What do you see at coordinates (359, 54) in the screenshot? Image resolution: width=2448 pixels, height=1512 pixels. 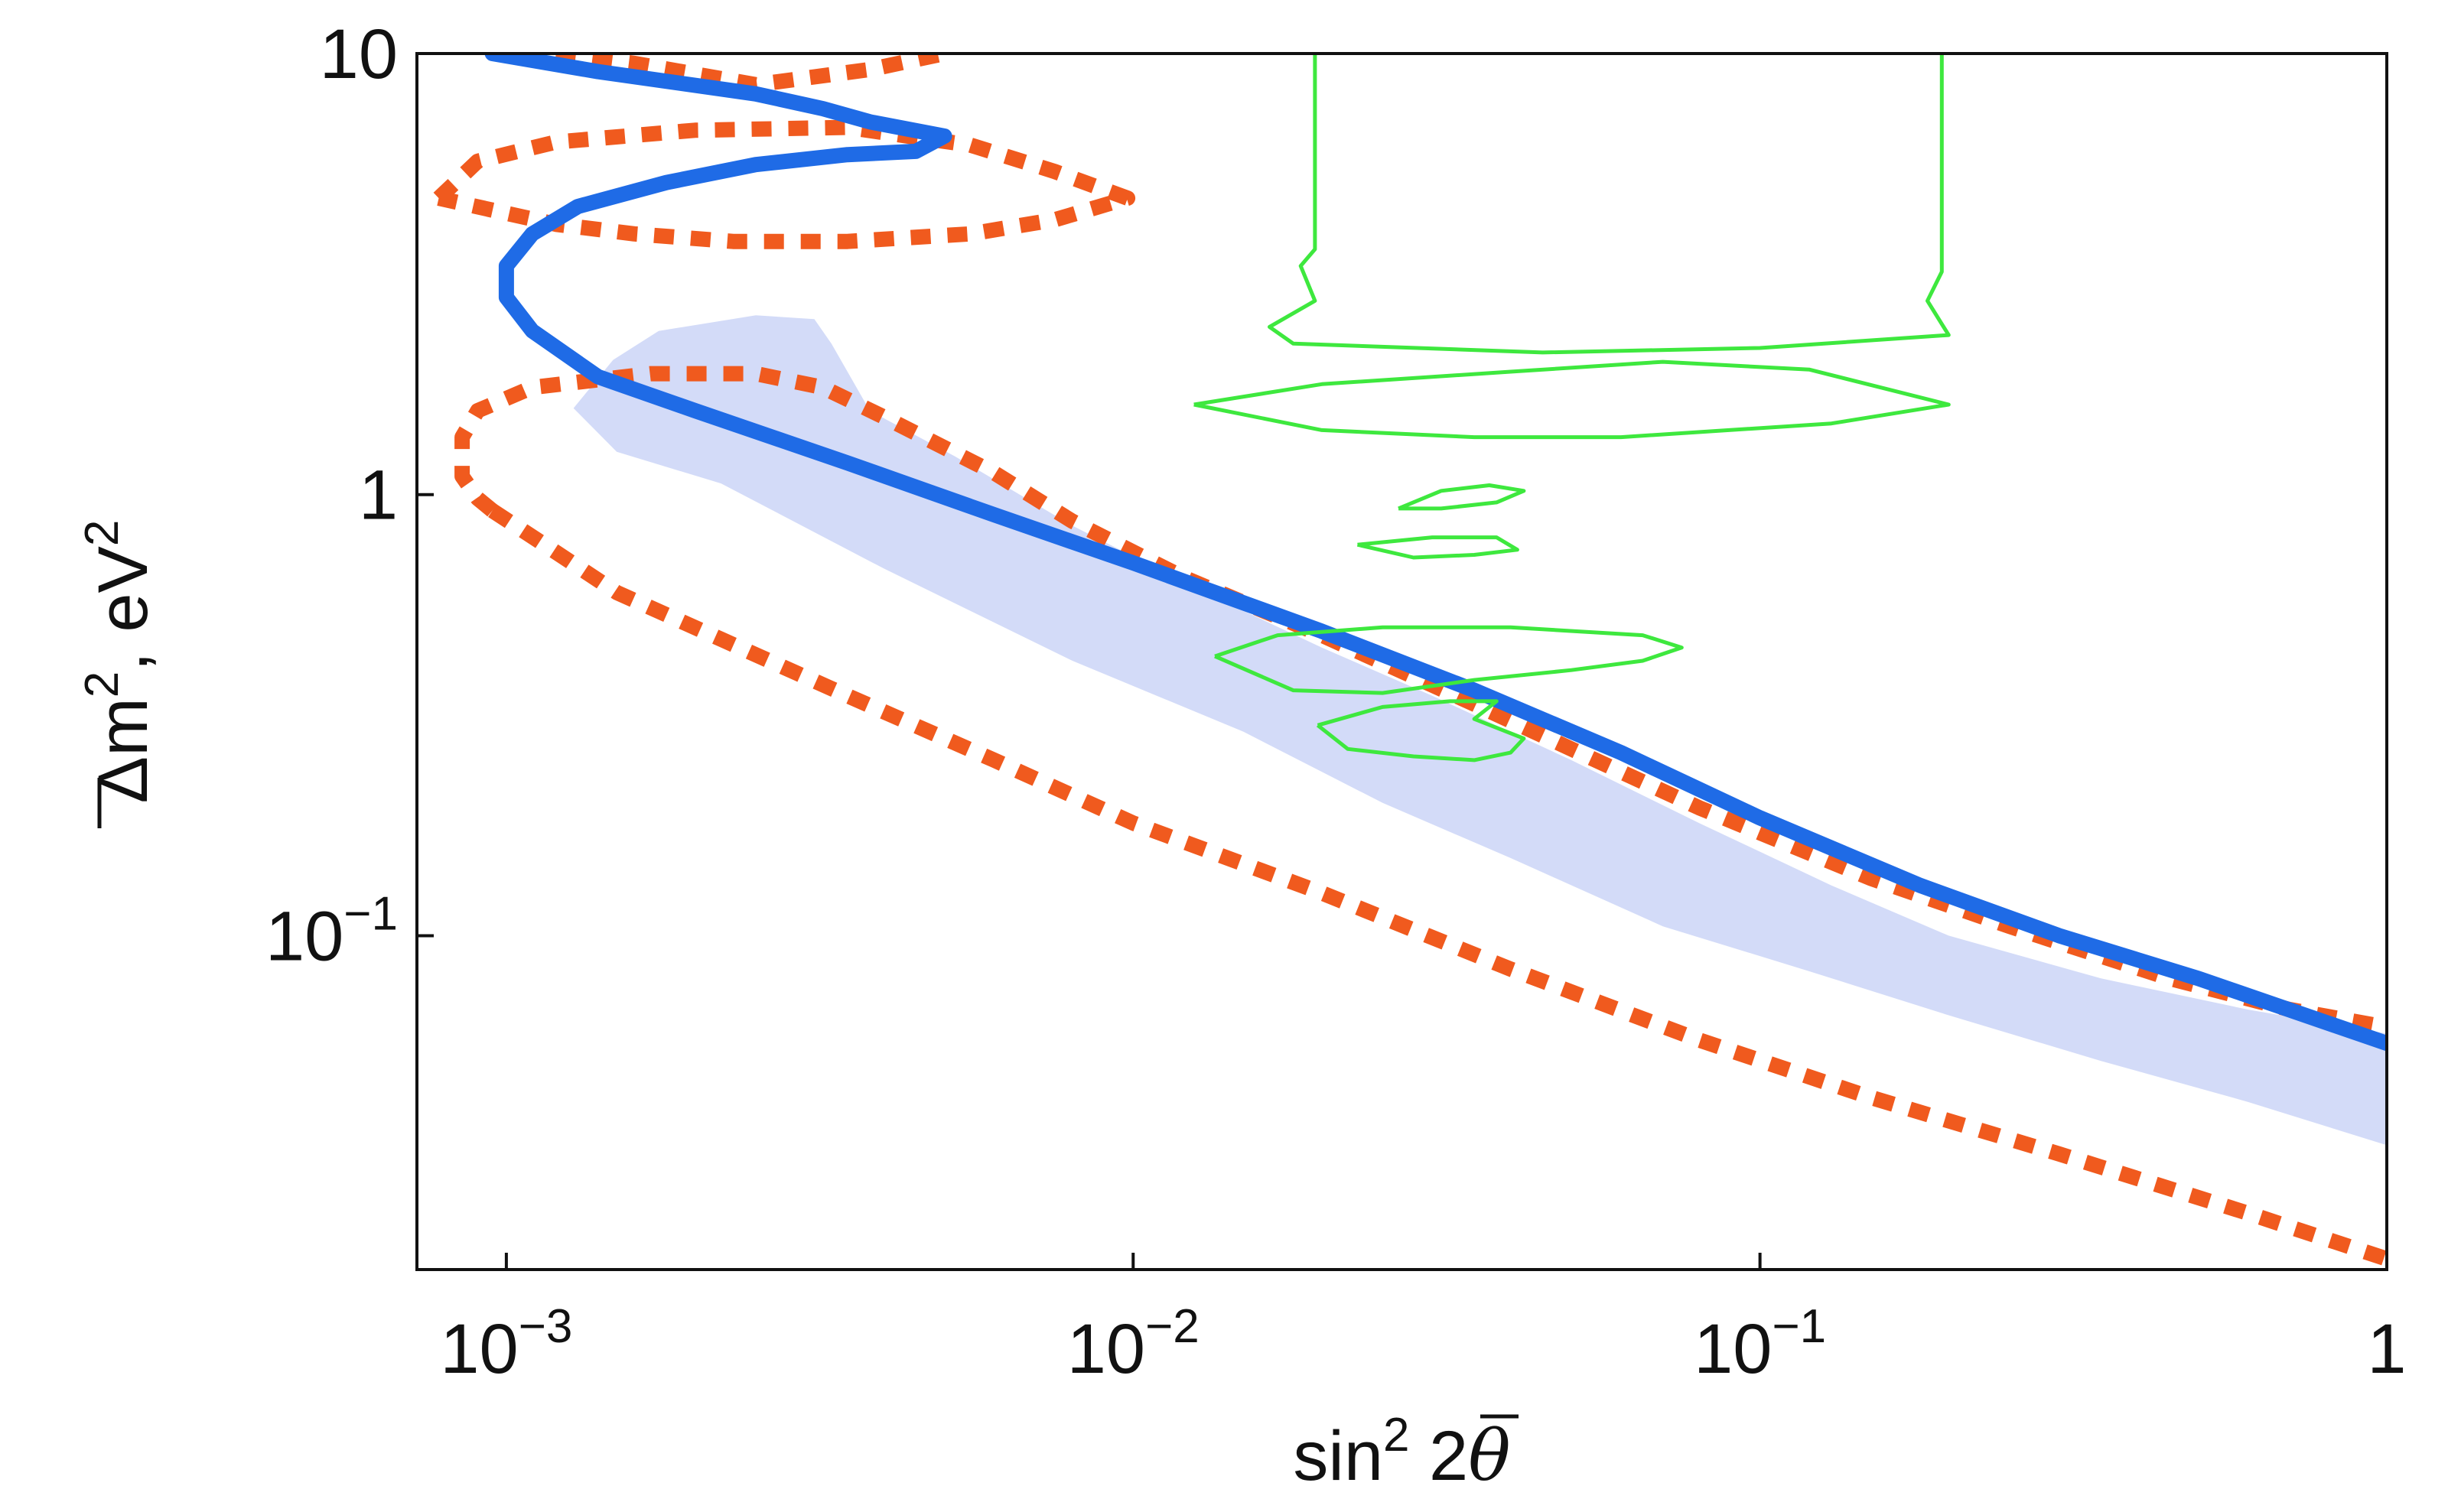 I see `y-tick-label: 10` at bounding box center [359, 54].